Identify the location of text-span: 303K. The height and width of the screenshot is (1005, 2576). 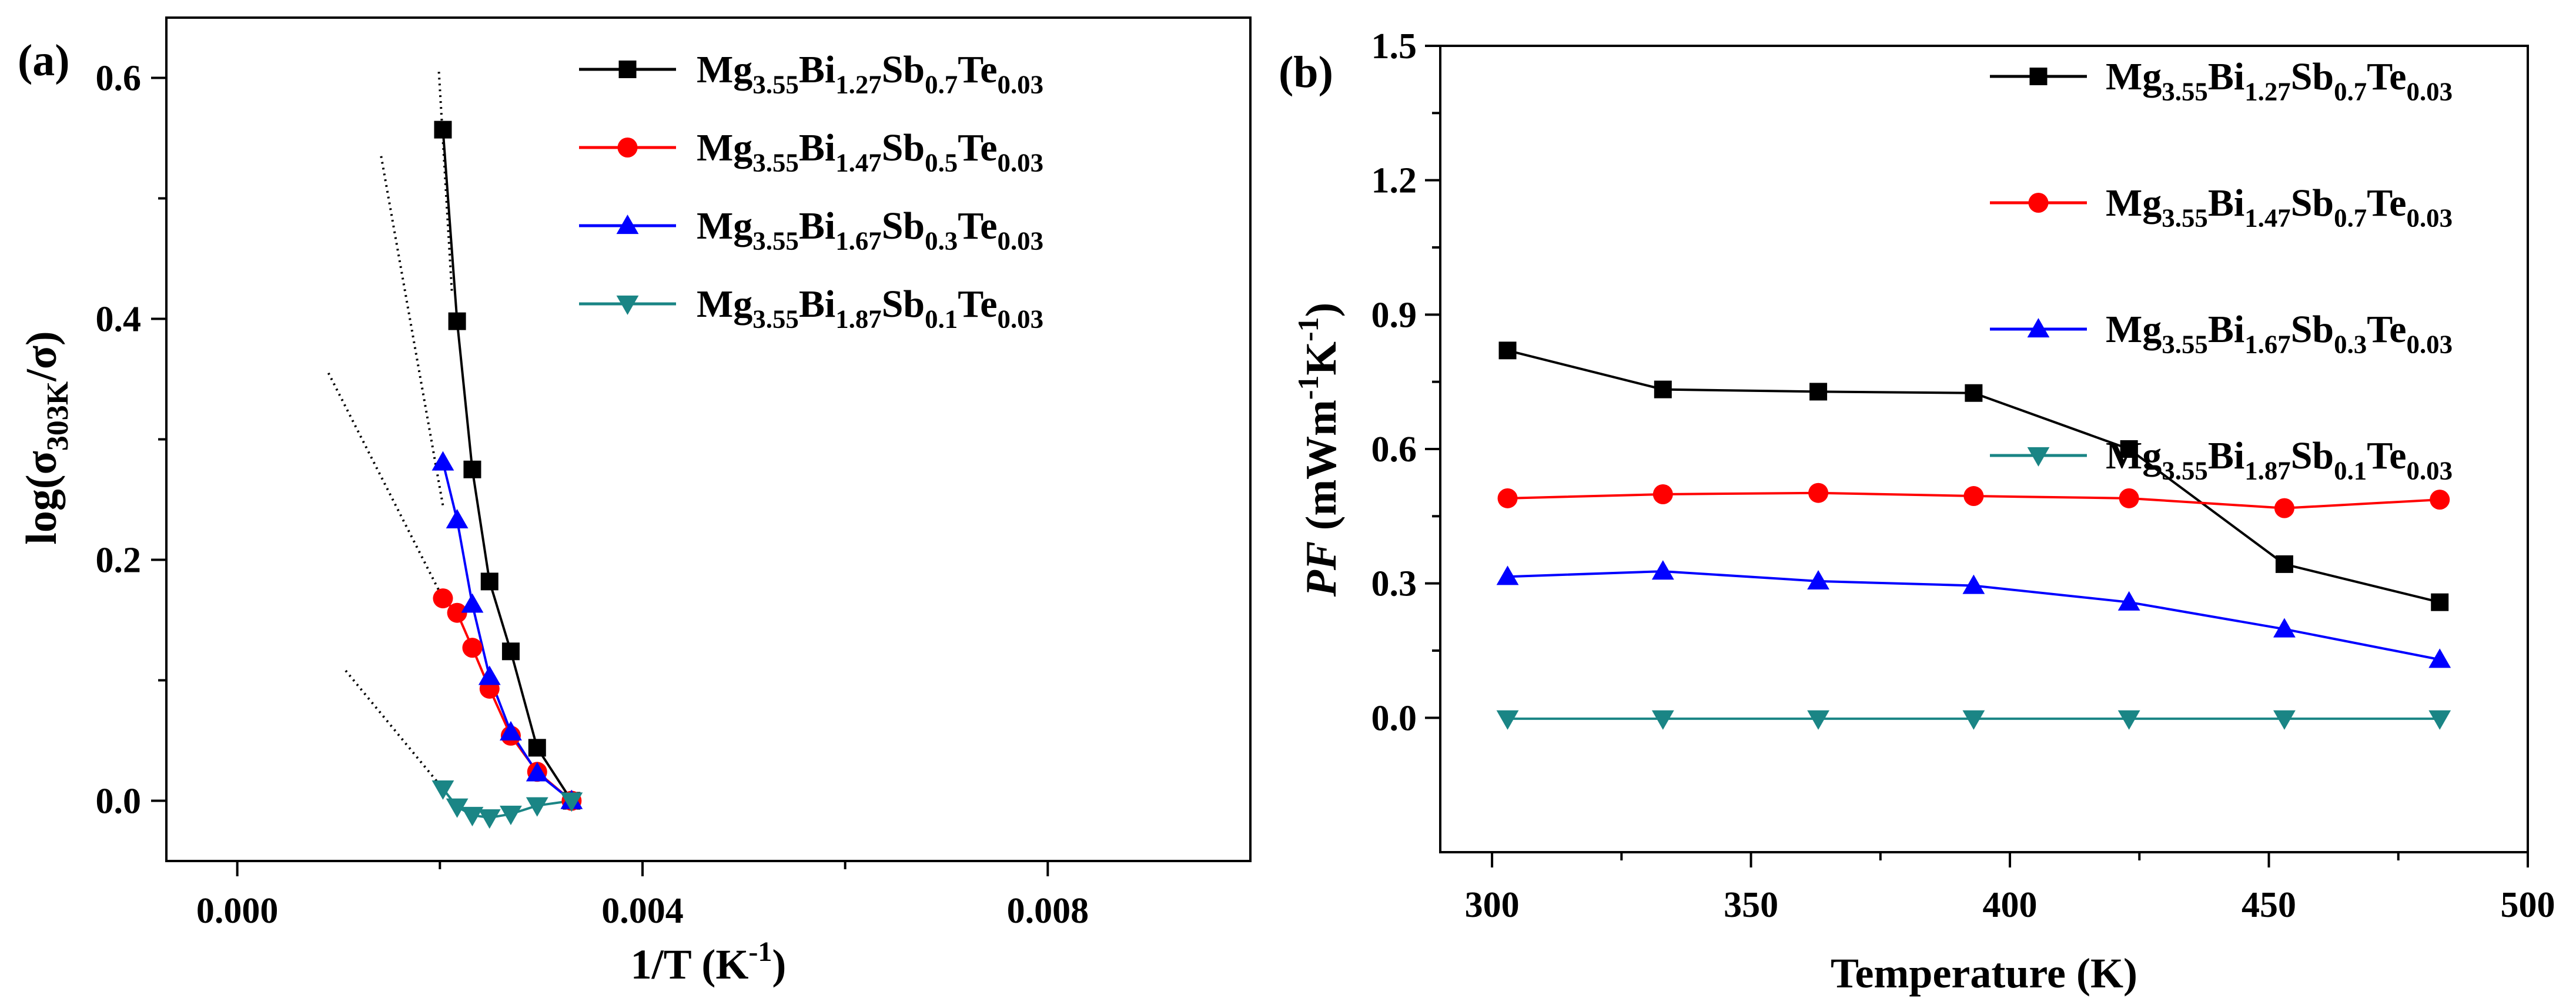
(58, 416).